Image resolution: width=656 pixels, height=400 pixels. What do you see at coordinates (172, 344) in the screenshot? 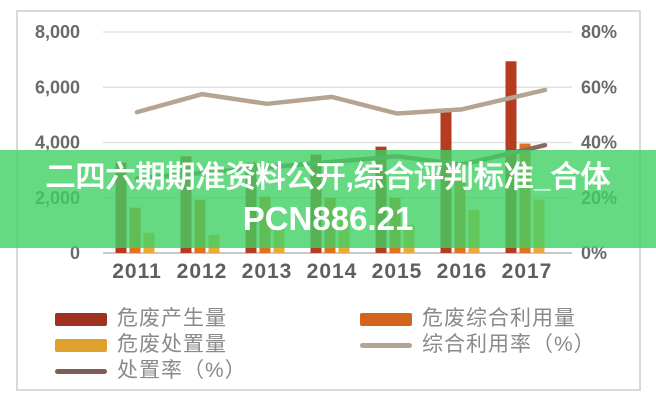
I see `legend-label: 危废处置量` at bounding box center [172, 344].